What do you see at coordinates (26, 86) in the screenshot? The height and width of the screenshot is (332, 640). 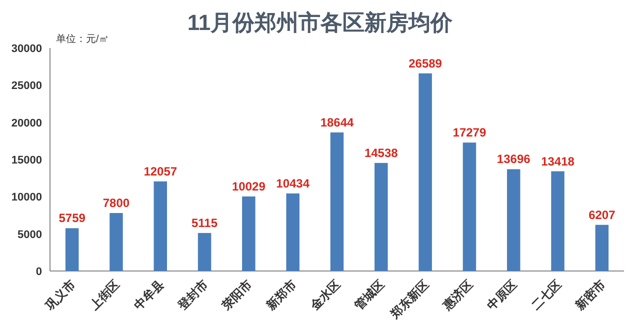 I see `y-tick-label: 25000` at bounding box center [26, 86].